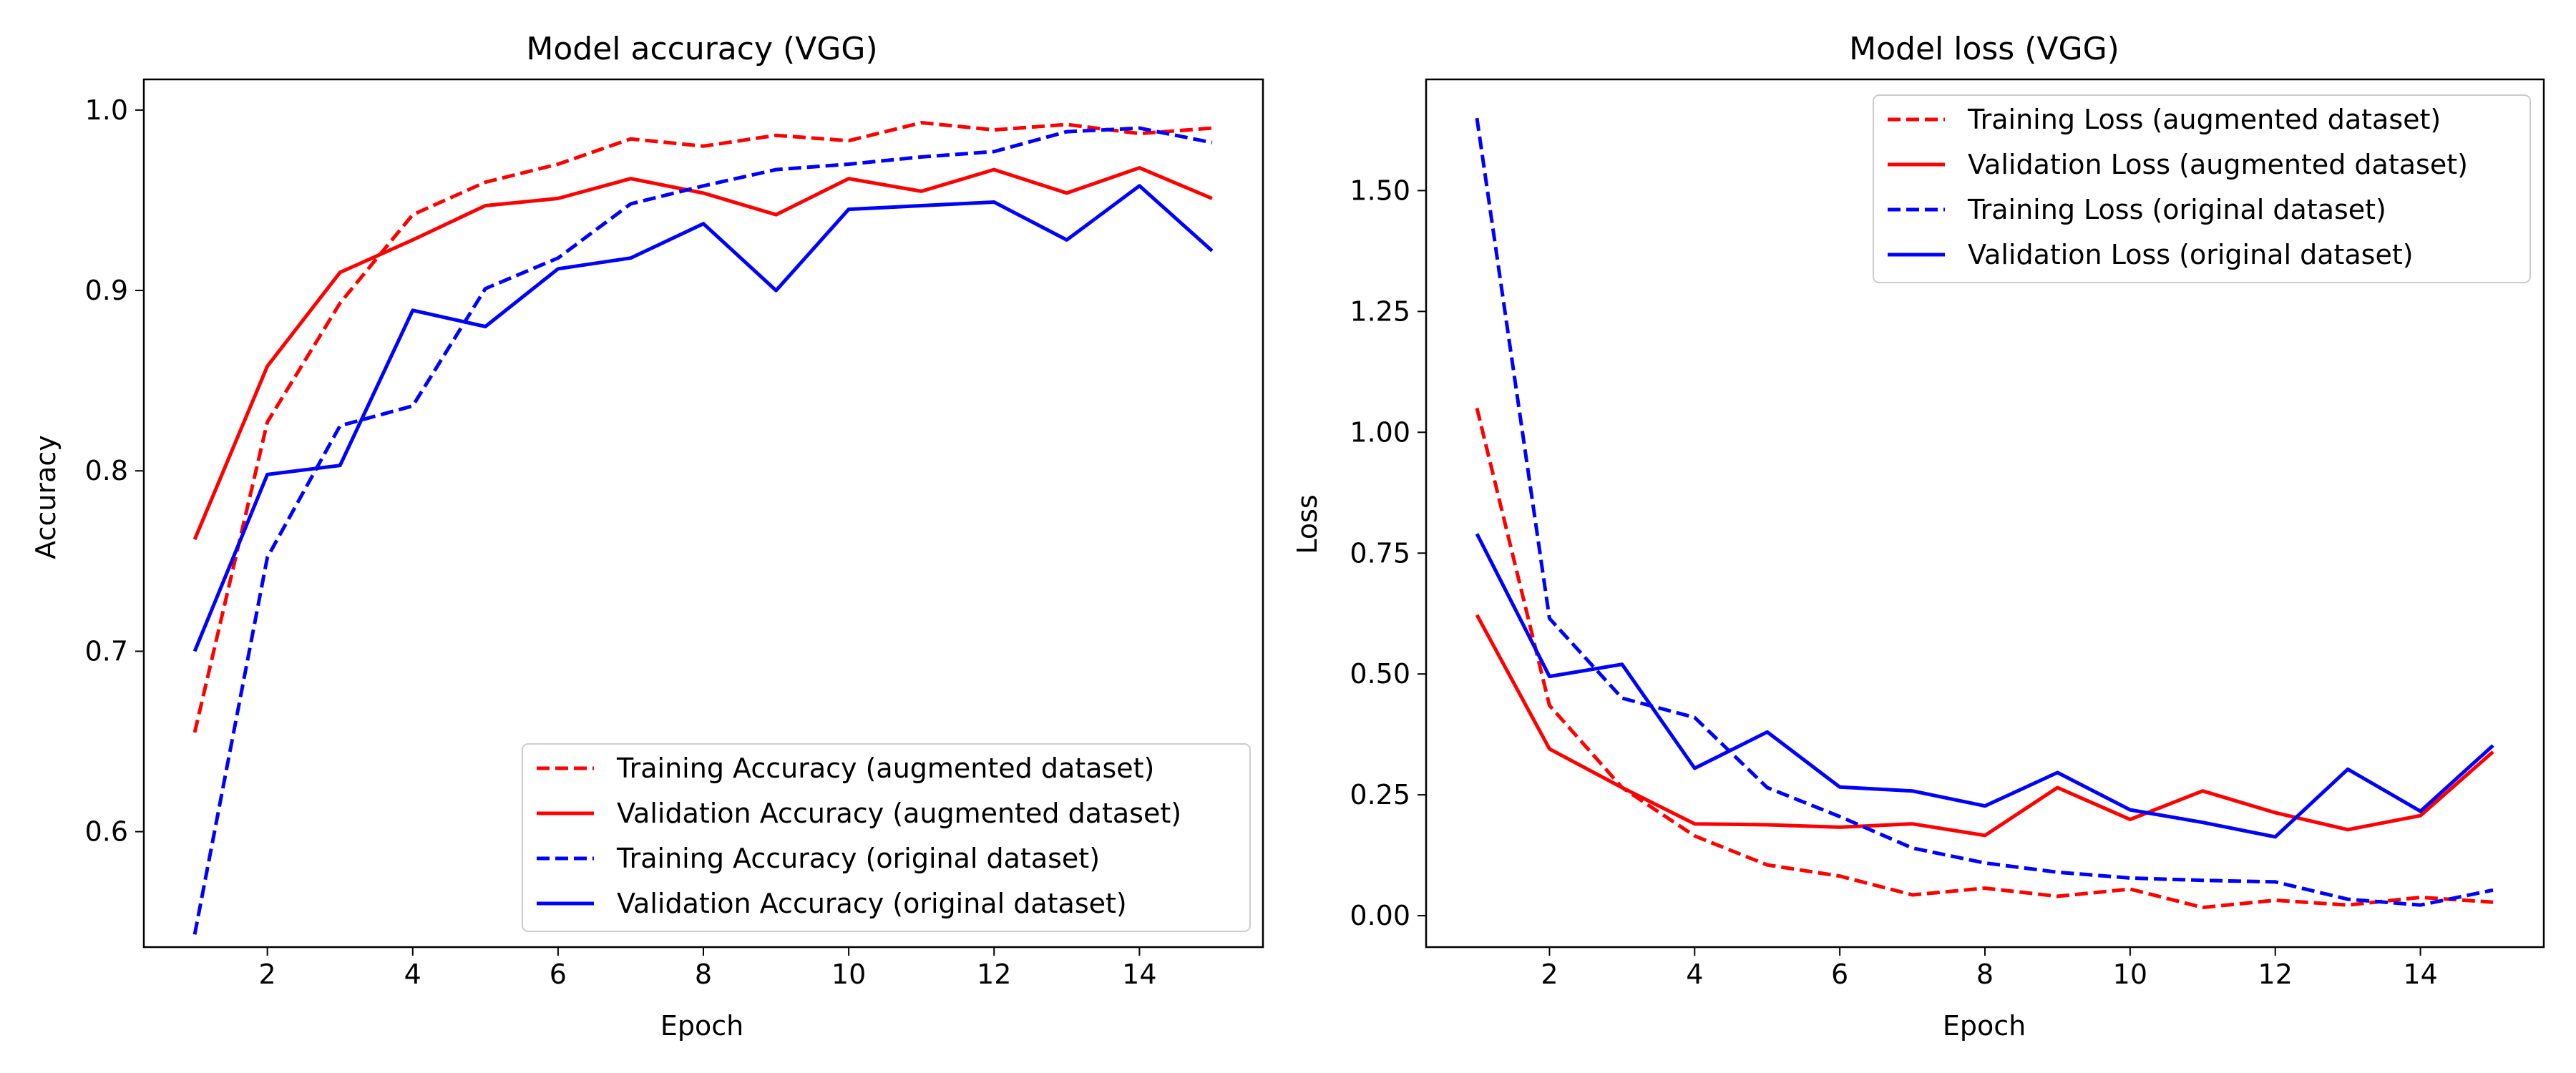 Image resolution: width=2576 pixels, height=1073 pixels. What do you see at coordinates (2176, 209) in the screenshot?
I see `loss-legend-label: Training Loss (original dataset)` at bounding box center [2176, 209].